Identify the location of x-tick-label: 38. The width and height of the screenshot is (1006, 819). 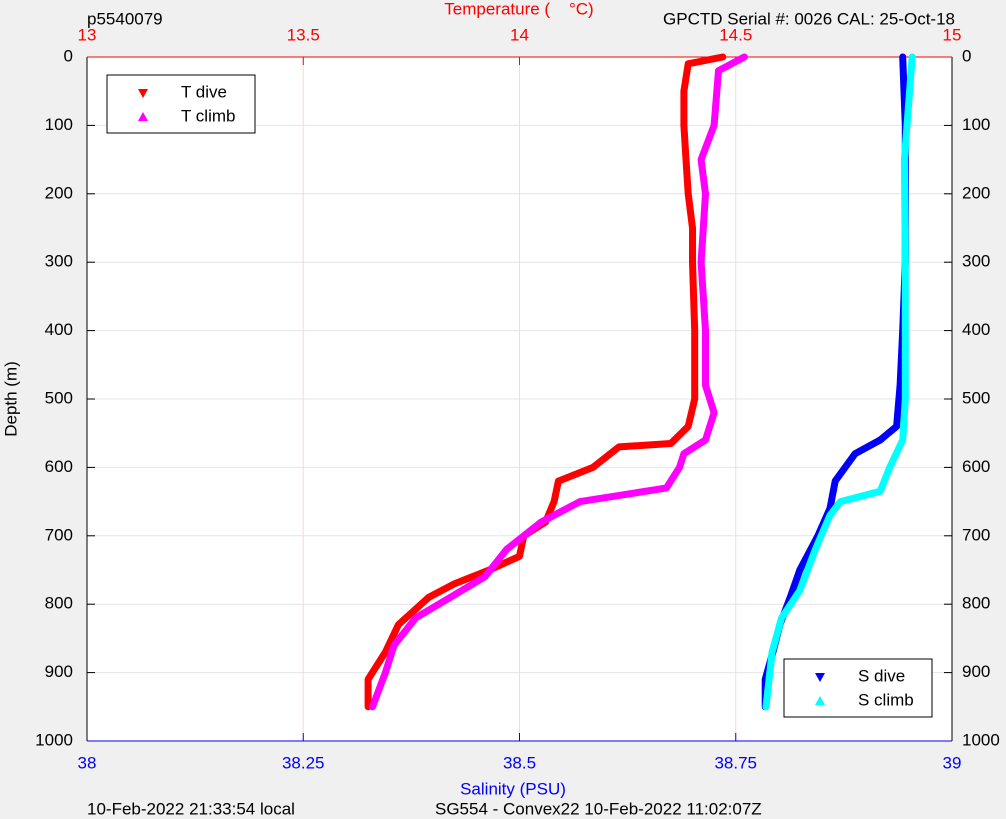
(87, 762).